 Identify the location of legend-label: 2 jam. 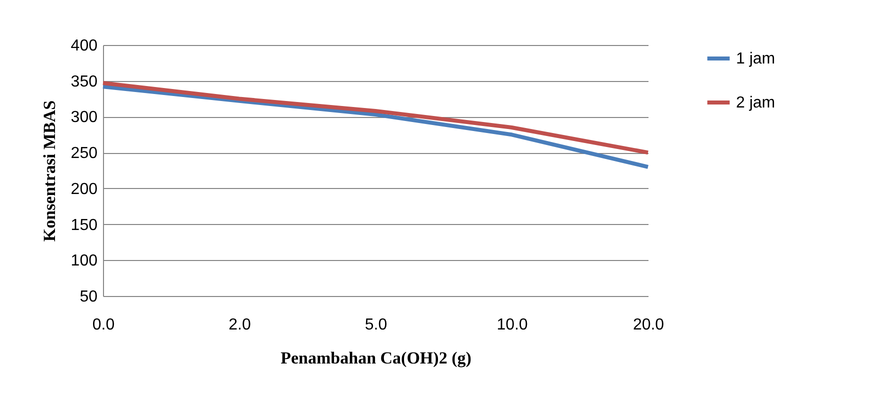
(756, 103).